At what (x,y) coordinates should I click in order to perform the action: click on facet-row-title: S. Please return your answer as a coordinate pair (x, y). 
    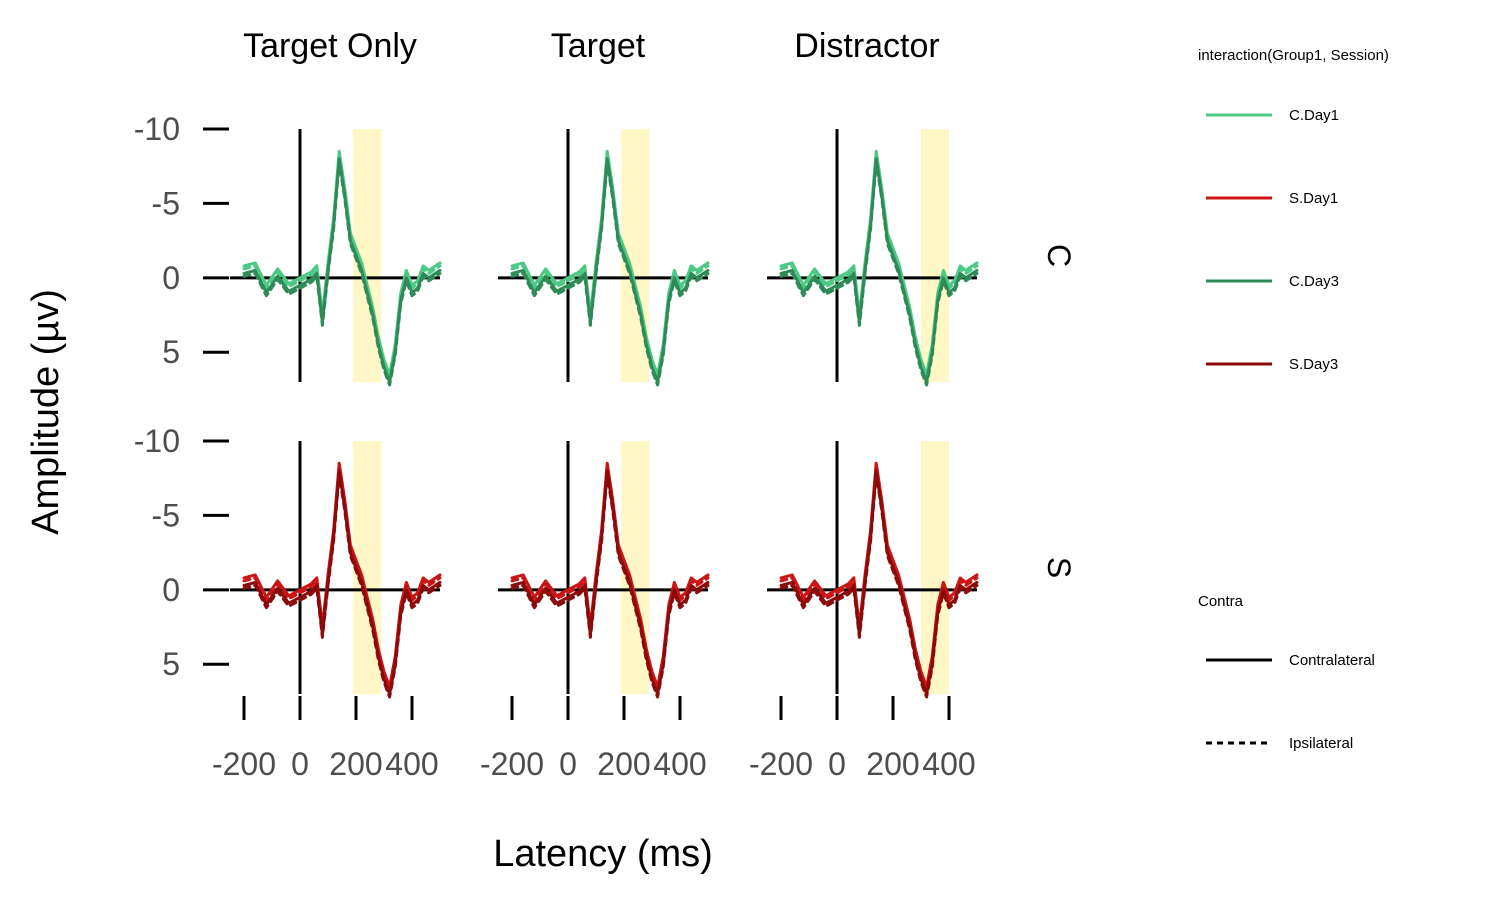
    Looking at the image, I should click on (1059, 567).